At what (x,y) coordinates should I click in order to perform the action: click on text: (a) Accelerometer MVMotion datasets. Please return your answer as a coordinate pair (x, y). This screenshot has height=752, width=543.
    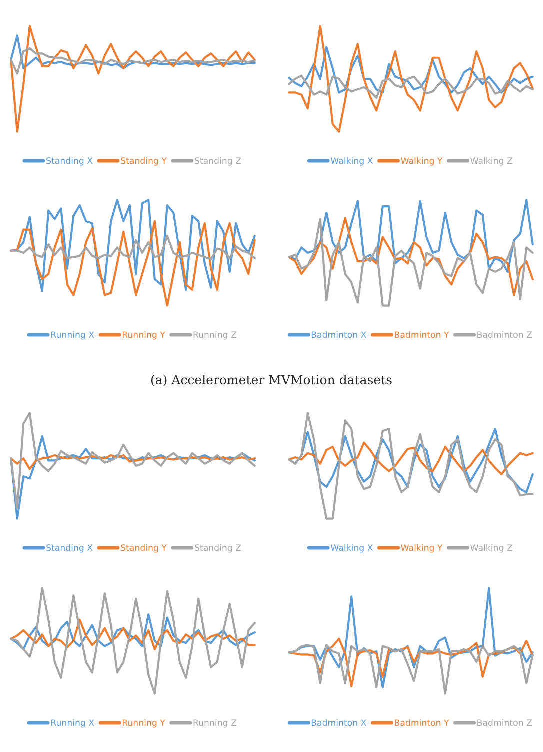
    Looking at the image, I should click on (271, 380).